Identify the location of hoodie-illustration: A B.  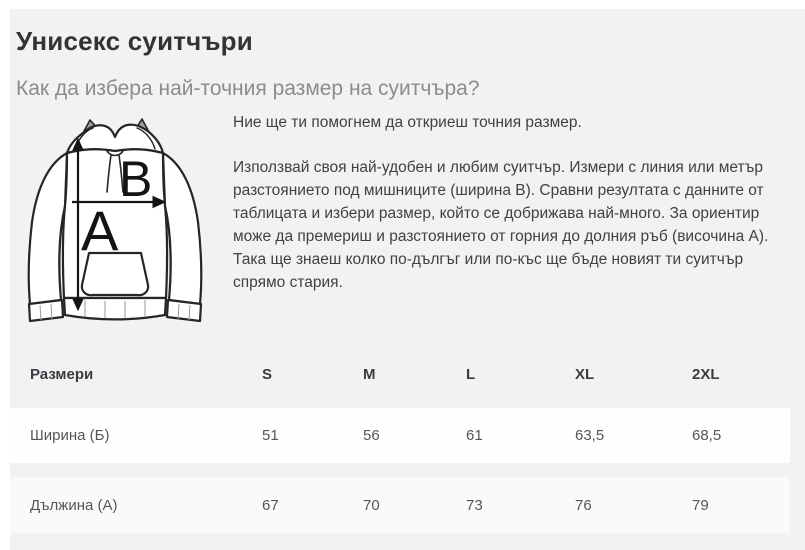
(115, 220).